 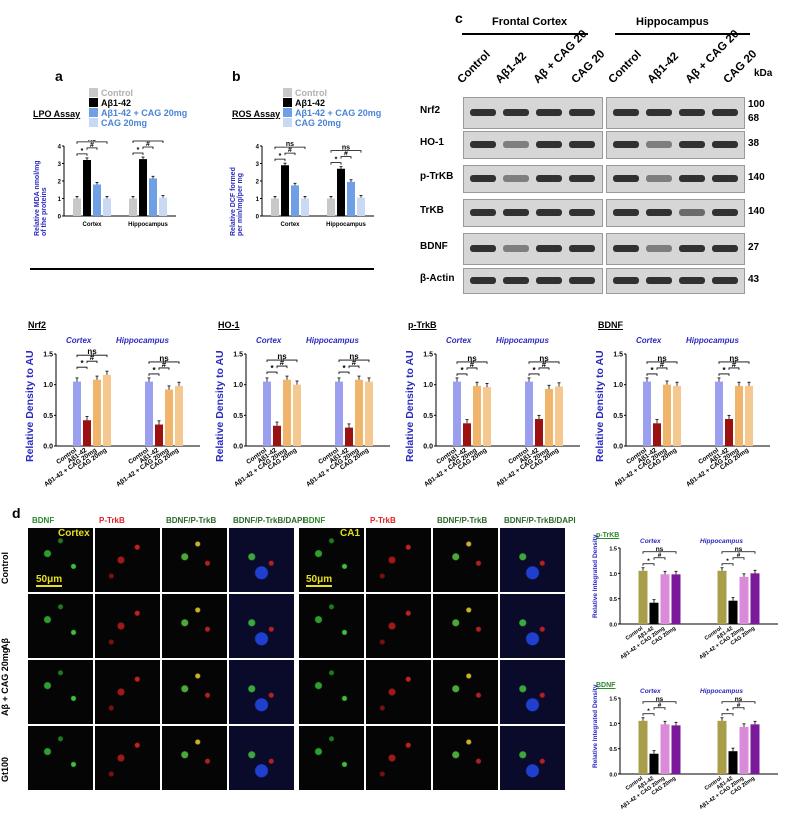 What do you see at coordinates (588, 67) in the screenshot?
I see `lane-label: CAG 20` at bounding box center [588, 67].